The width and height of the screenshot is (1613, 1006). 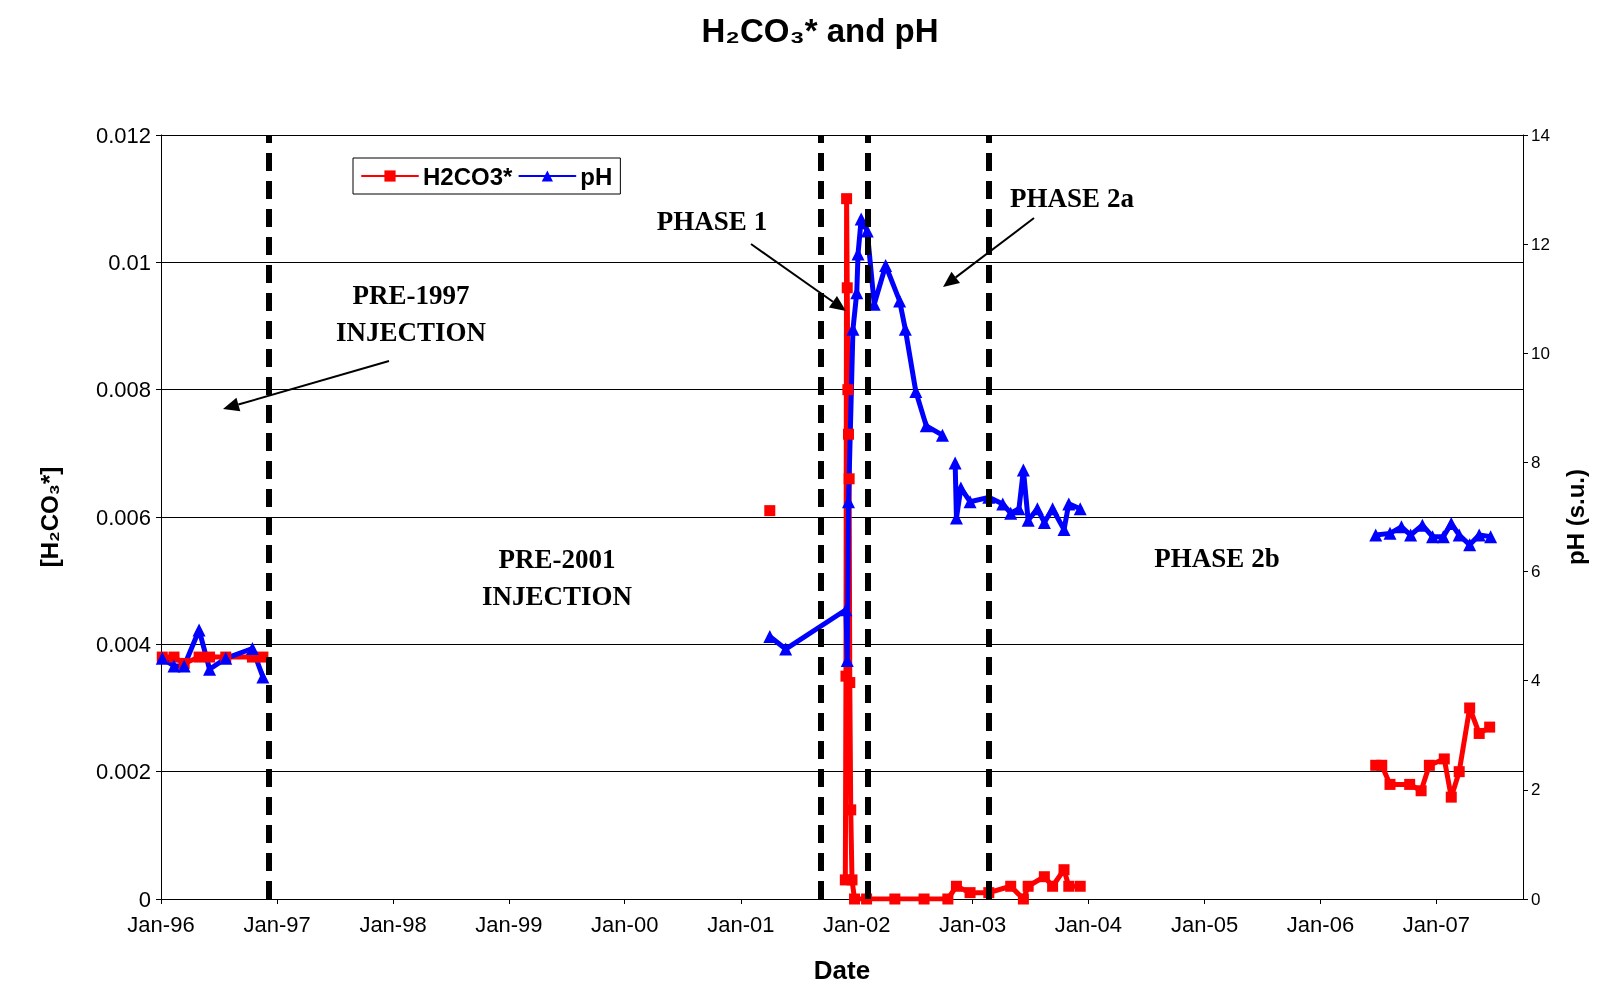 What do you see at coordinates (857, 924) in the screenshot?
I see `x-tick-label: Jan-02` at bounding box center [857, 924].